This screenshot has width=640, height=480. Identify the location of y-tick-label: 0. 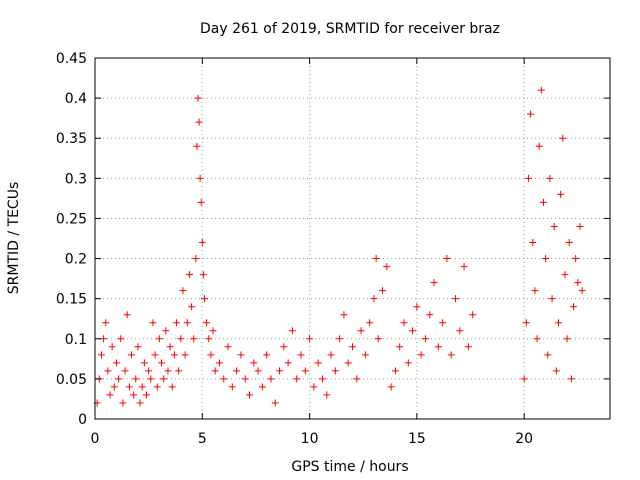
(82, 420).